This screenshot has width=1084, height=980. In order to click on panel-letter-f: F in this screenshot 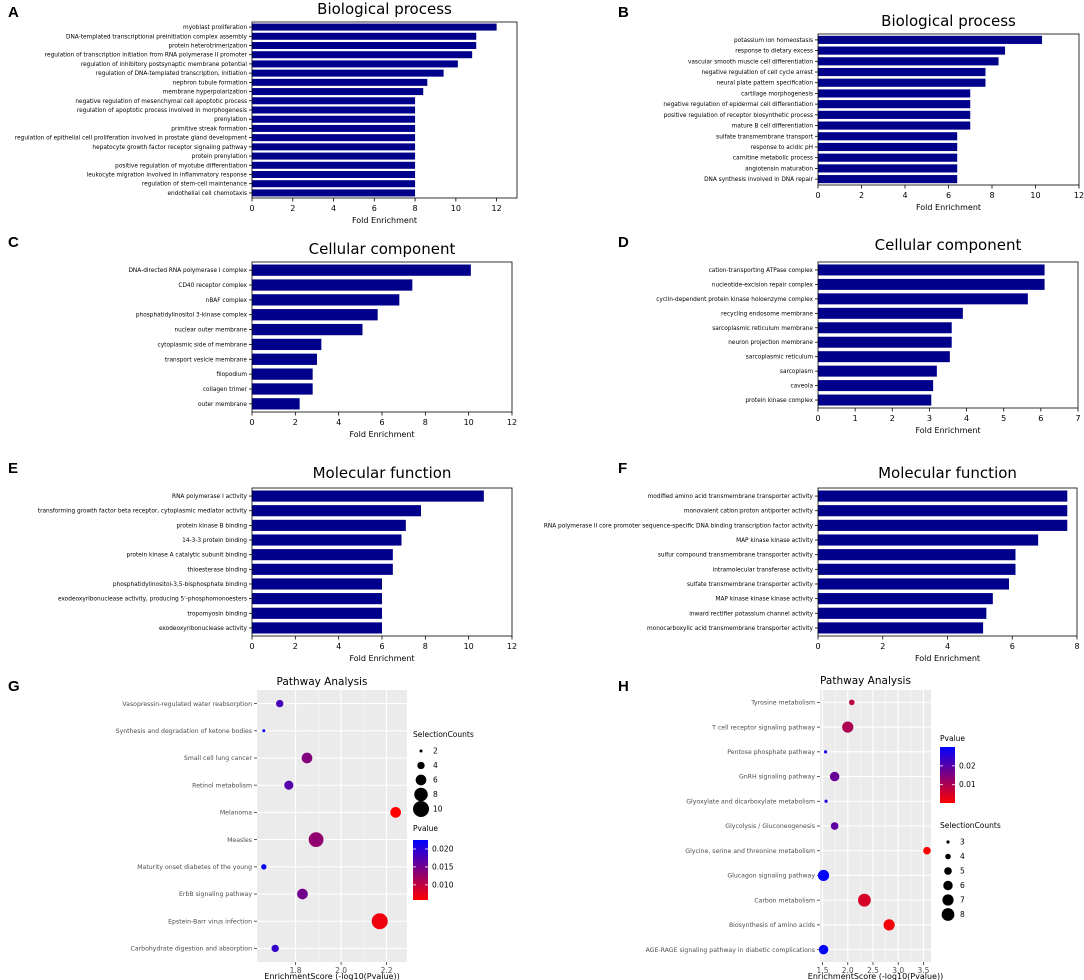, I will do `click(623, 468)`.